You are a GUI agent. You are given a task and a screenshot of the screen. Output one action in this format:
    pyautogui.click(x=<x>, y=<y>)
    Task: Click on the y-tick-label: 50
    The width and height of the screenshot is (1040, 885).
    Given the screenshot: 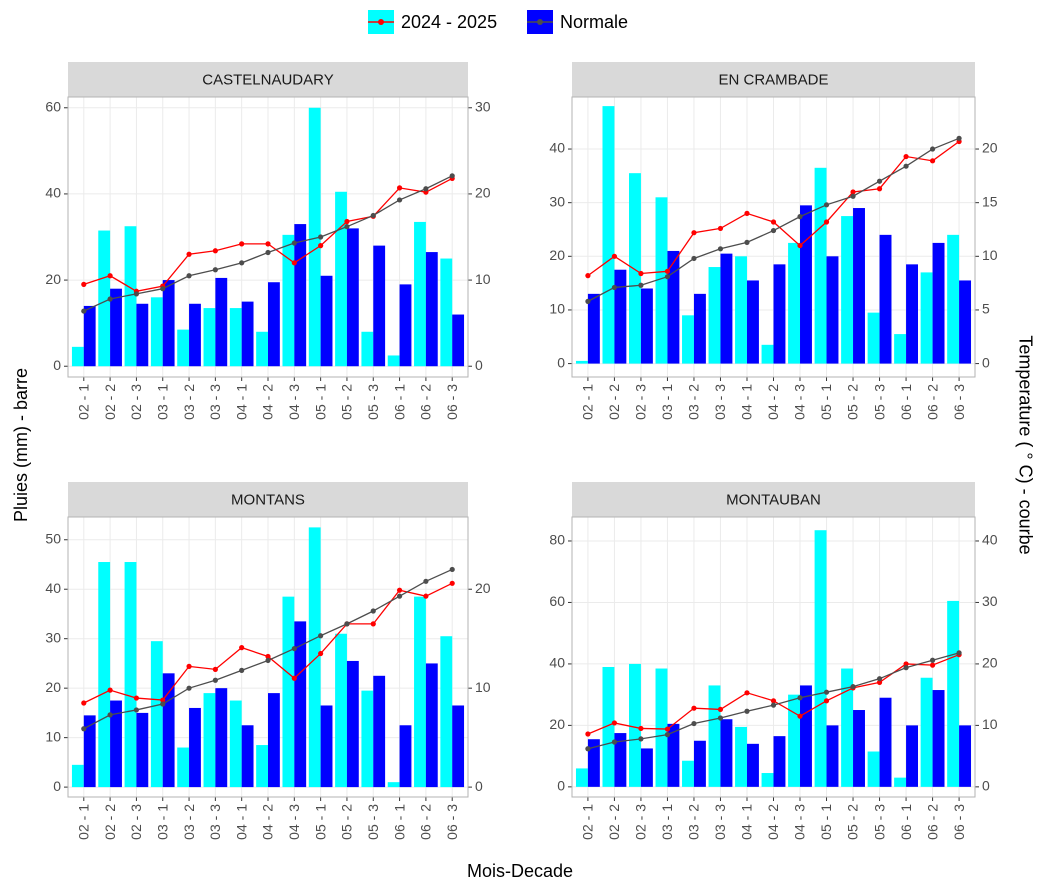 What is the action you would take?
    pyautogui.click(x=53, y=538)
    